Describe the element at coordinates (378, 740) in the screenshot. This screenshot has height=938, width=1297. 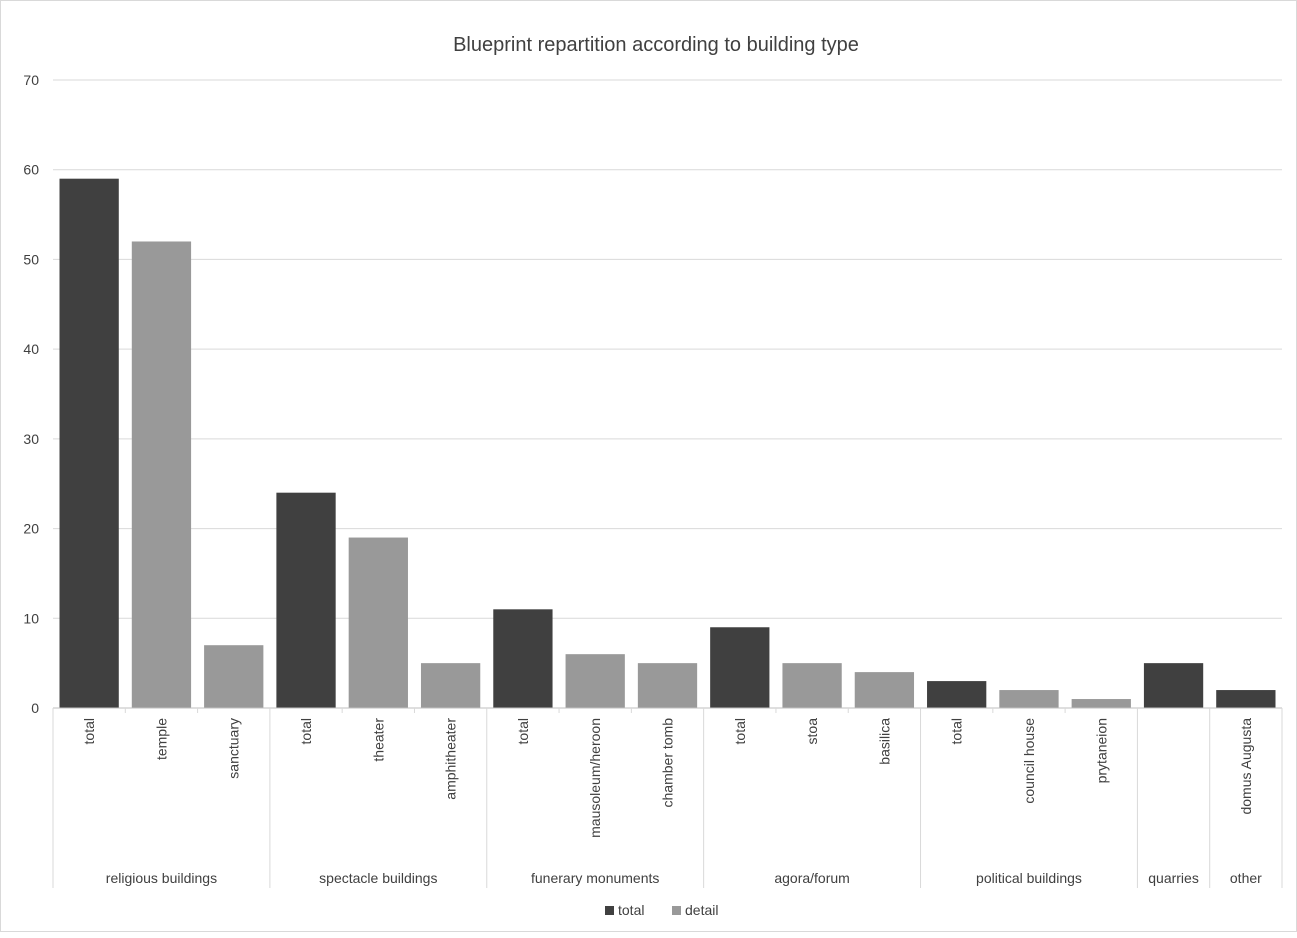
I see `x-tick-label: theater` at that location.